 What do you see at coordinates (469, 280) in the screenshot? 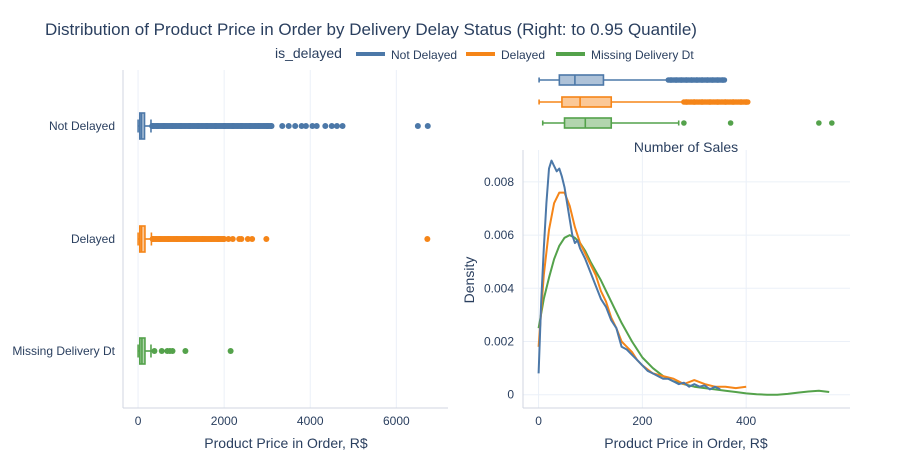
I see `density-y-axis-label: Density` at bounding box center [469, 280].